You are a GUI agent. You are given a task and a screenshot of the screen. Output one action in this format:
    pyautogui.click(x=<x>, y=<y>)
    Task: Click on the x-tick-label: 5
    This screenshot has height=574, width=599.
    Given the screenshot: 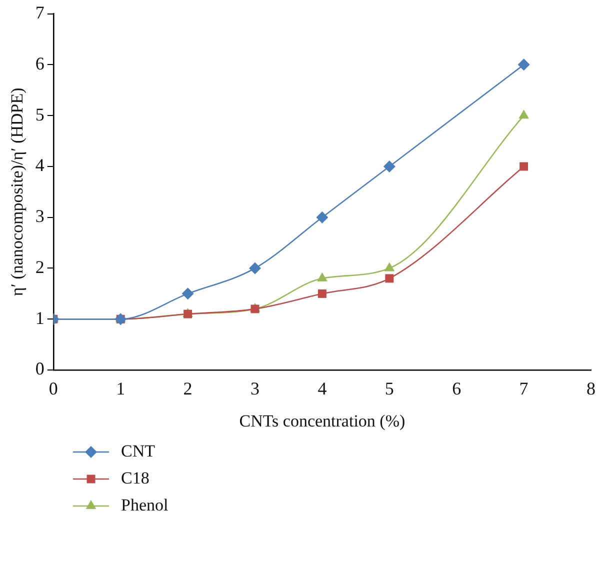 What is the action you would take?
    pyautogui.click(x=389, y=388)
    